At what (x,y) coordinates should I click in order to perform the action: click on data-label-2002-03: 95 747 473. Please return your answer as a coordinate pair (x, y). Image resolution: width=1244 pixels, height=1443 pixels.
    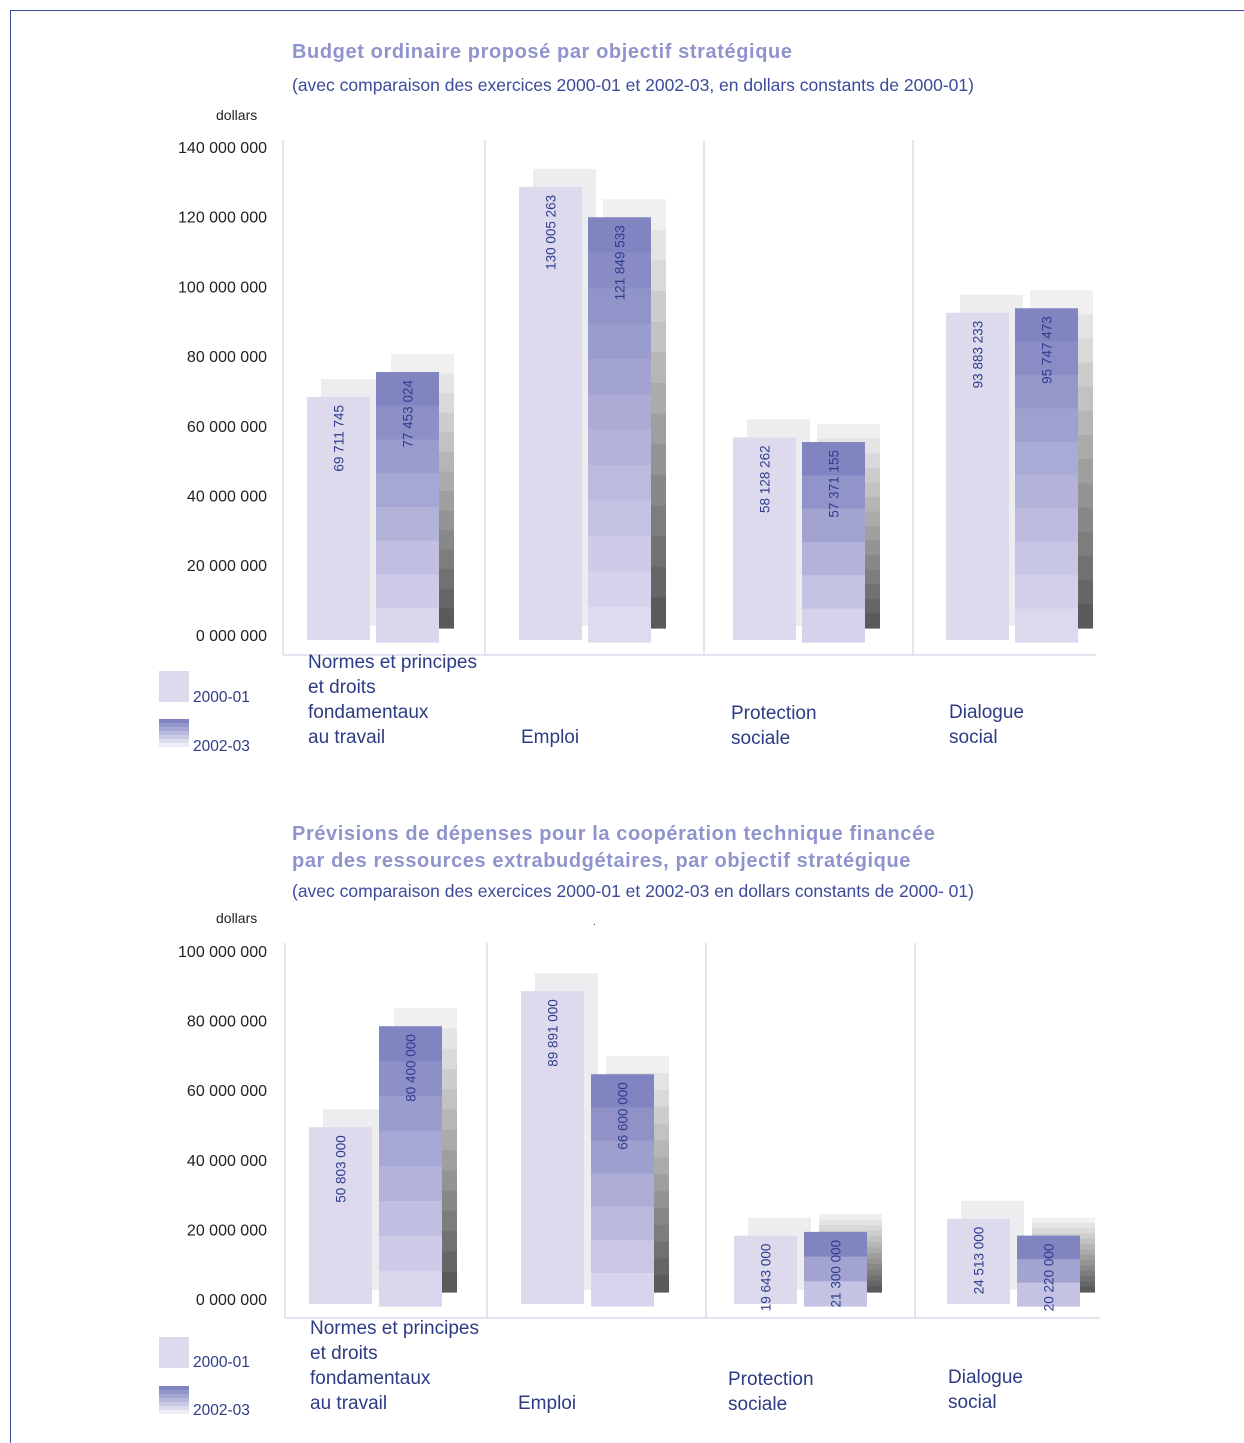
    Looking at the image, I should click on (1047, 350).